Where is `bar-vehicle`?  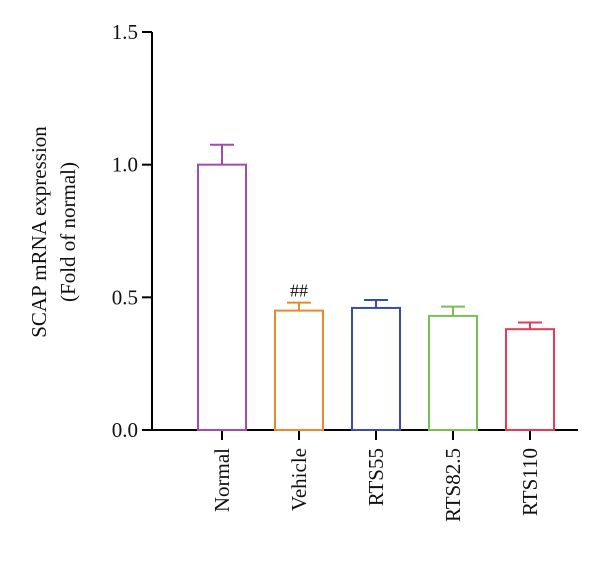 bar-vehicle is located at coordinates (299, 370).